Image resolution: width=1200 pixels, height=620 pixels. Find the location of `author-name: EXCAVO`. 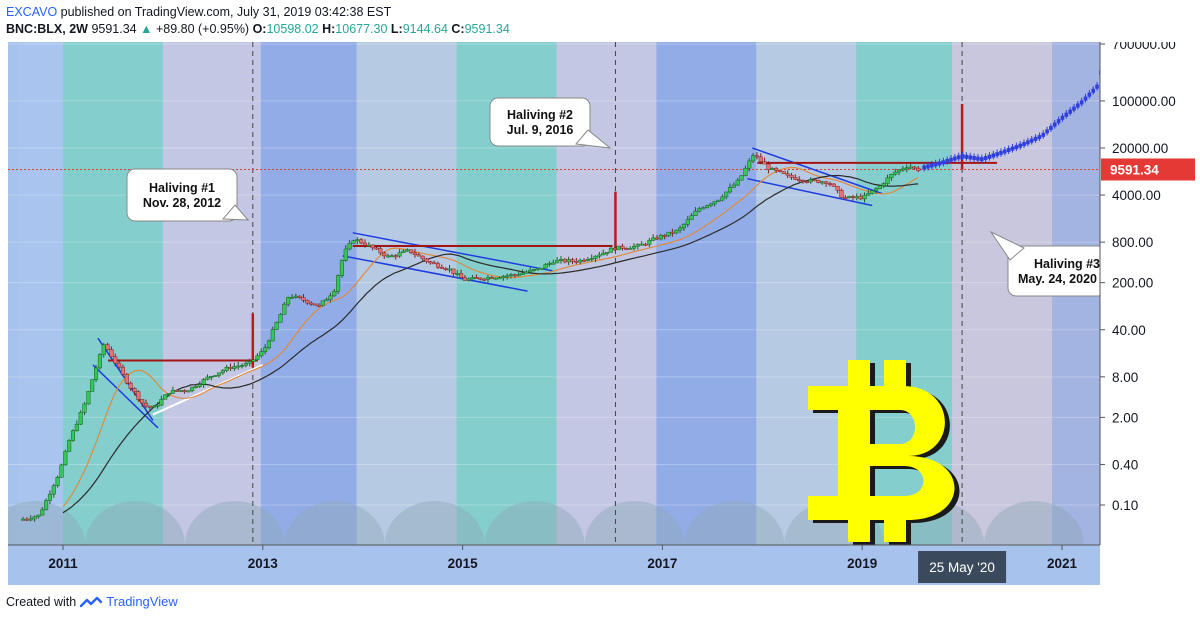

author-name: EXCAVO is located at coordinates (32, 12).